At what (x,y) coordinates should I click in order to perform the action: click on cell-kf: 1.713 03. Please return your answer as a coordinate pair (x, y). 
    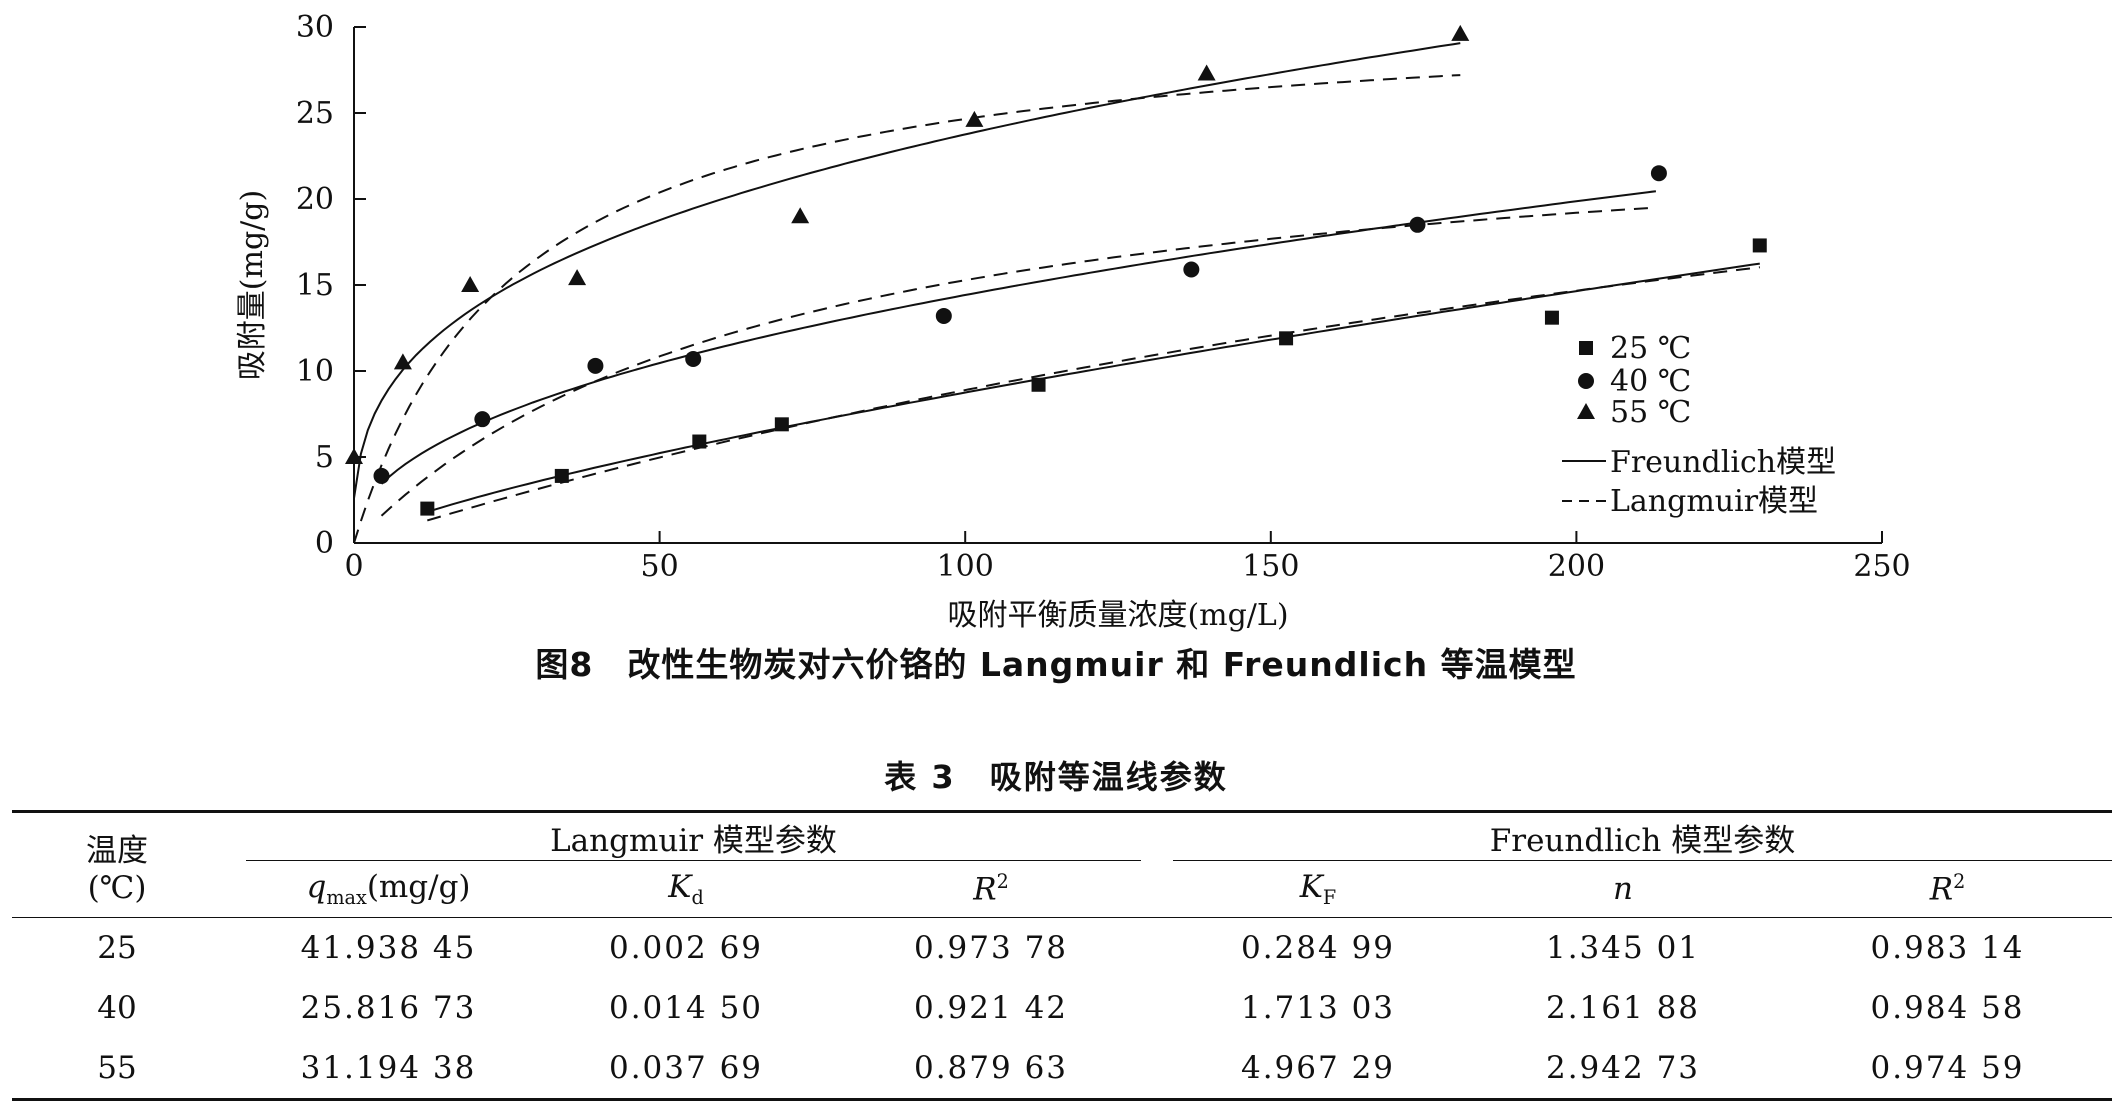
    Looking at the image, I should click on (1318, 1008).